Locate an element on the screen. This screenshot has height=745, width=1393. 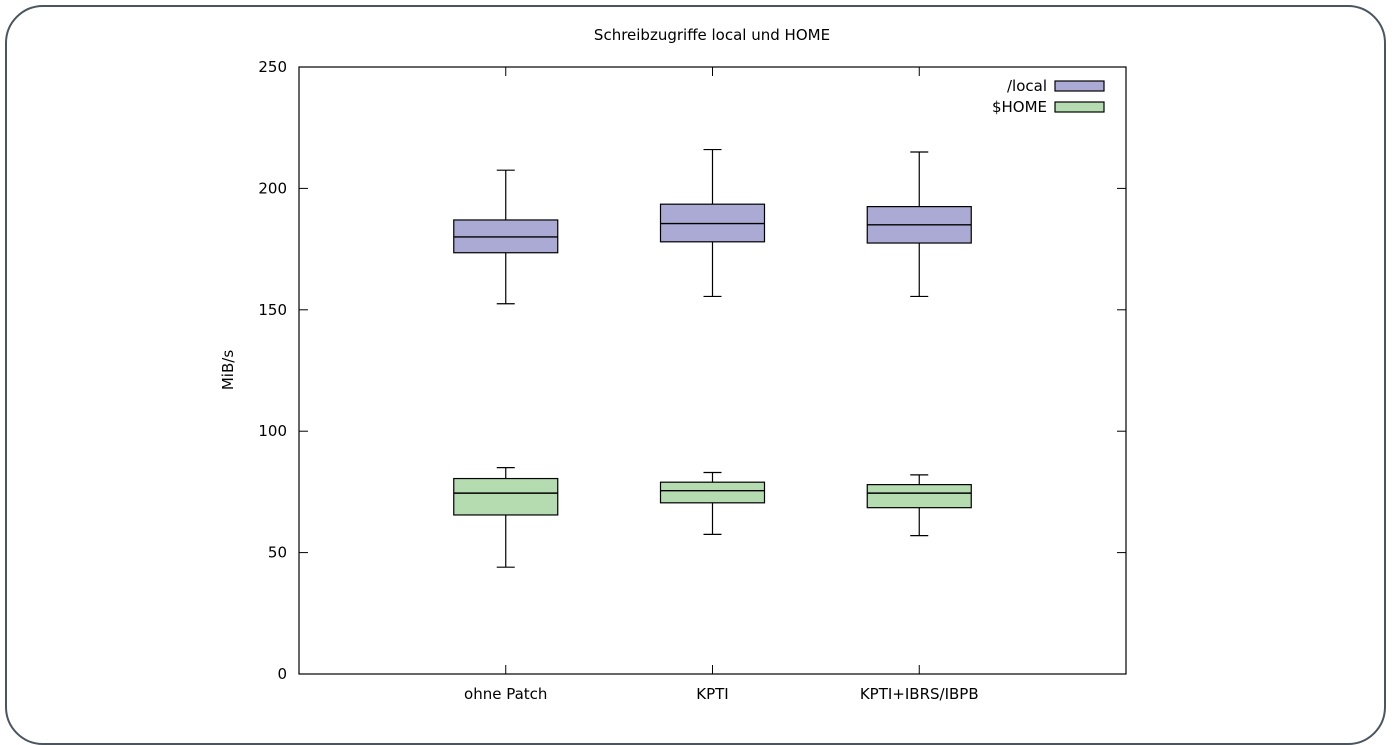
y-tick-label: 0 is located at coordinates (282, 674).